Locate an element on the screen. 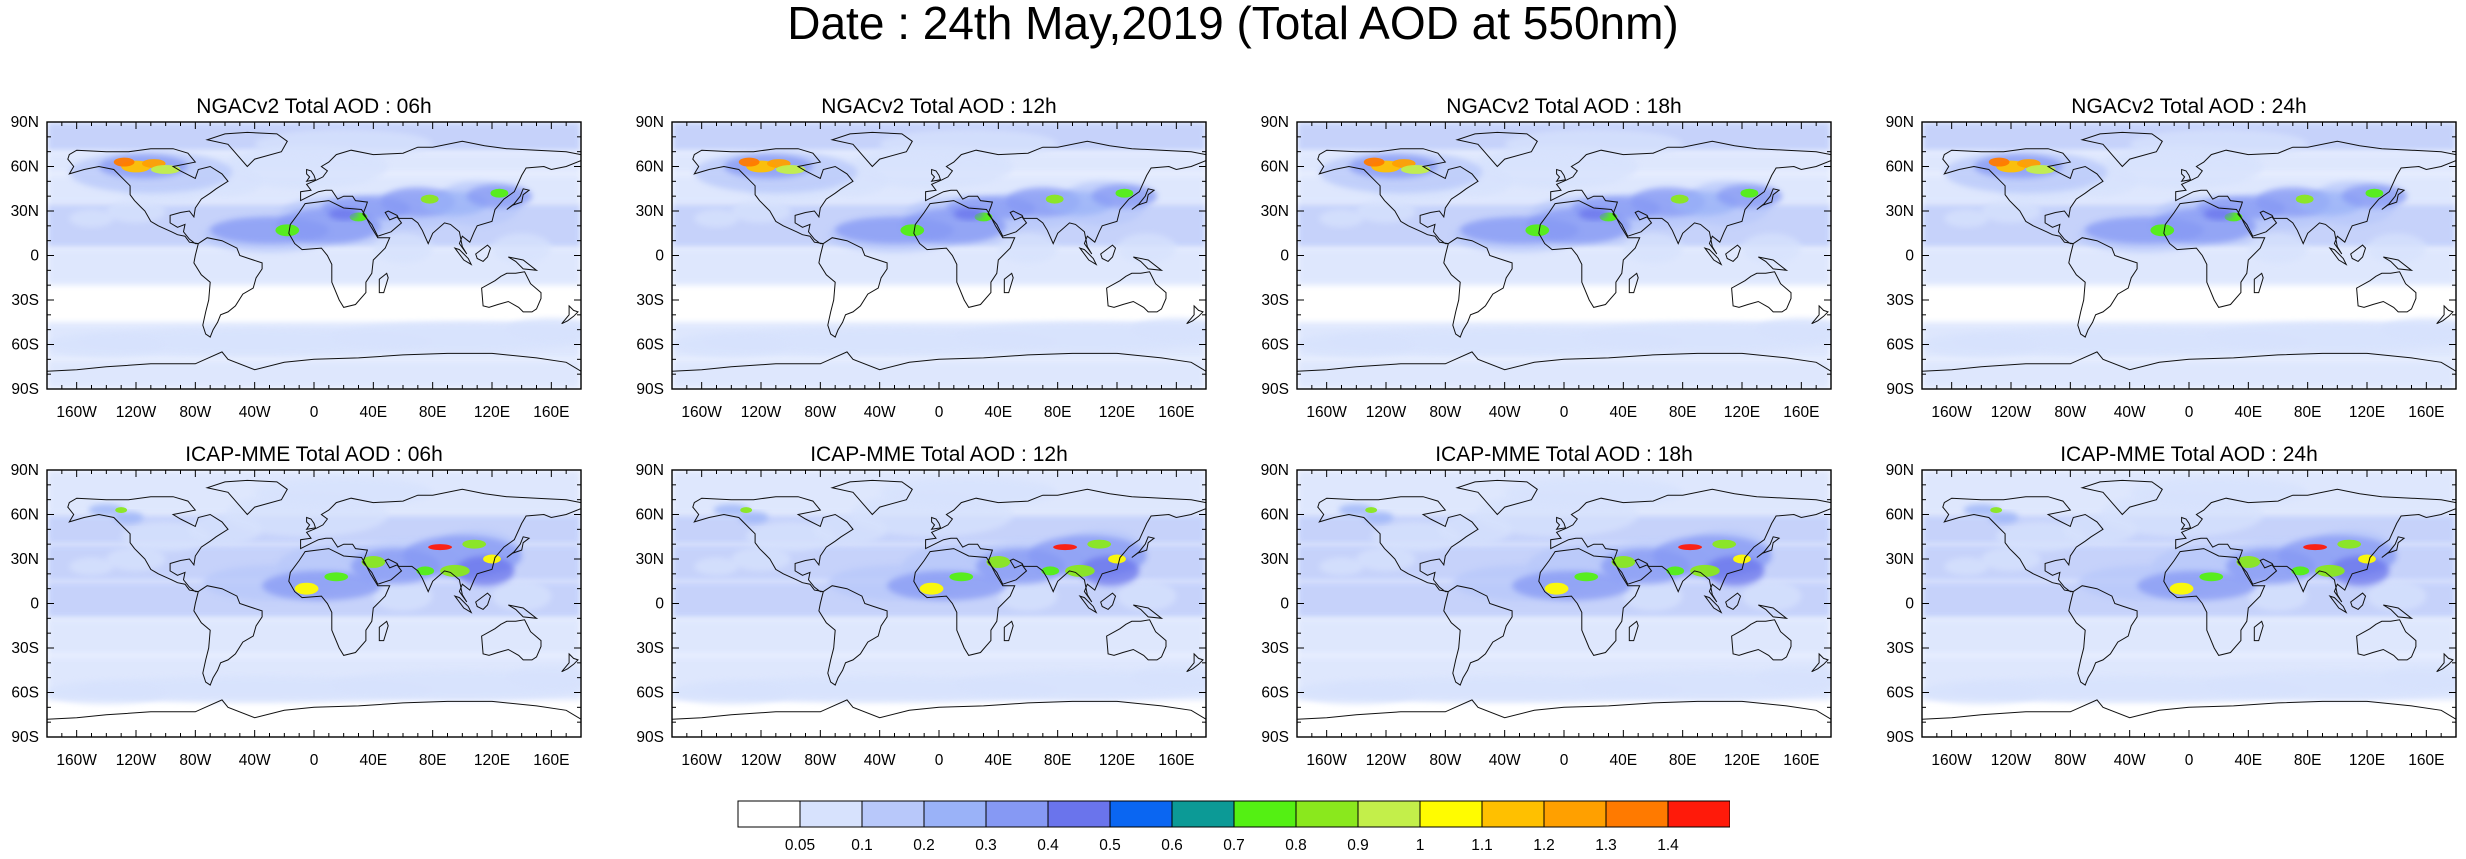  colorbar-label: 0.8 is located at coordinates (1296, 845).